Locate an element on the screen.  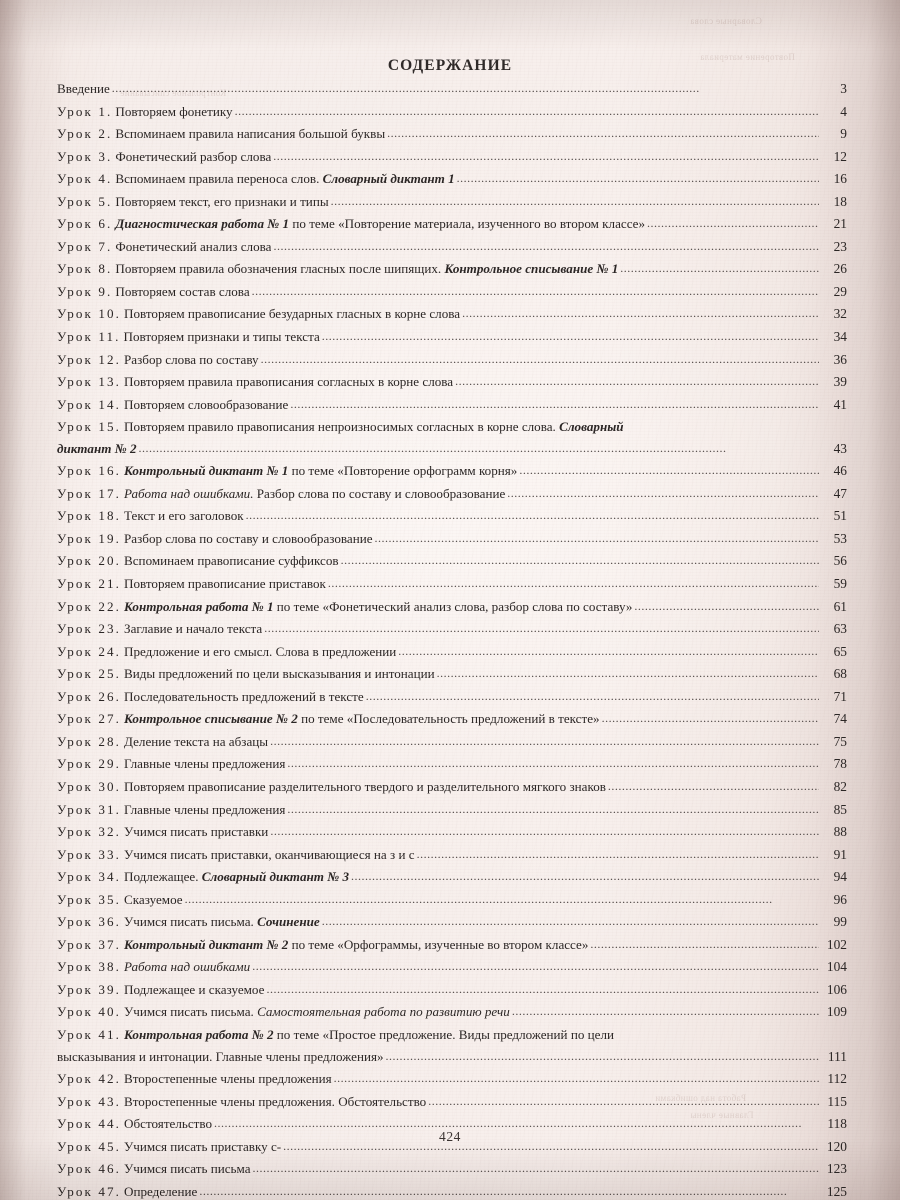
entry-text-segment: Учимся писать приставки is located at coordinates (196, 832).